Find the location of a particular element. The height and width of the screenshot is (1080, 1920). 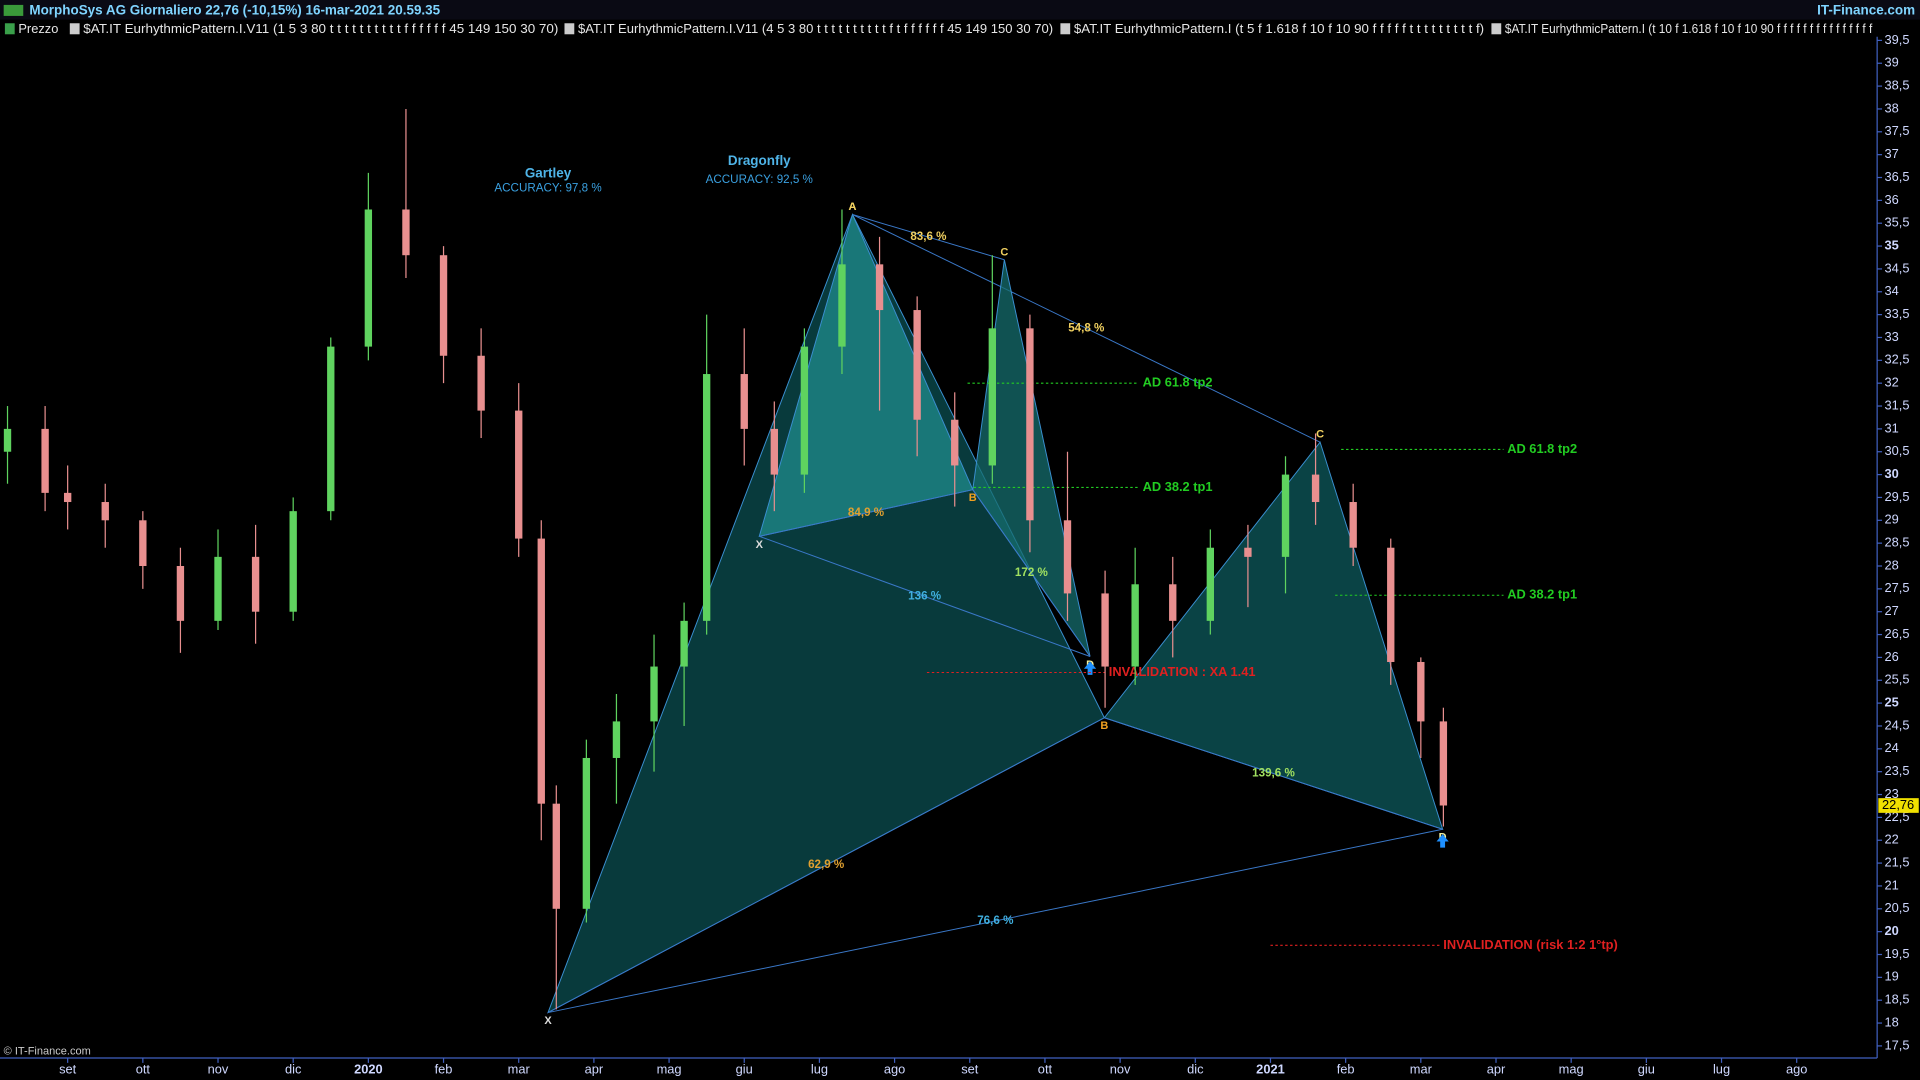

pattern-accuracy: ACCURACY: 97,8 % is located at coordinates (547, 188).